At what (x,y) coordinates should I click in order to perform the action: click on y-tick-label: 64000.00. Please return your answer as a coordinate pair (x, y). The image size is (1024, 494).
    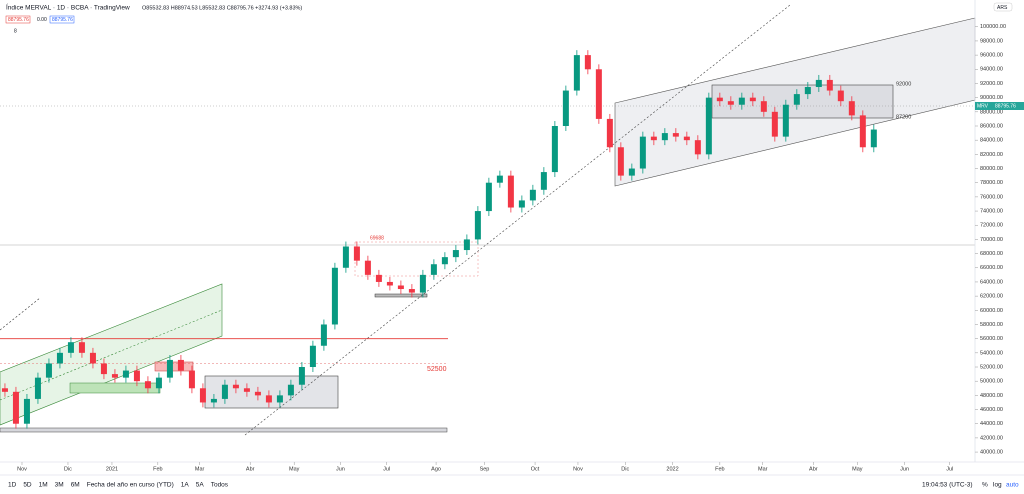
    Looking at the image, I should click on (991, 282).